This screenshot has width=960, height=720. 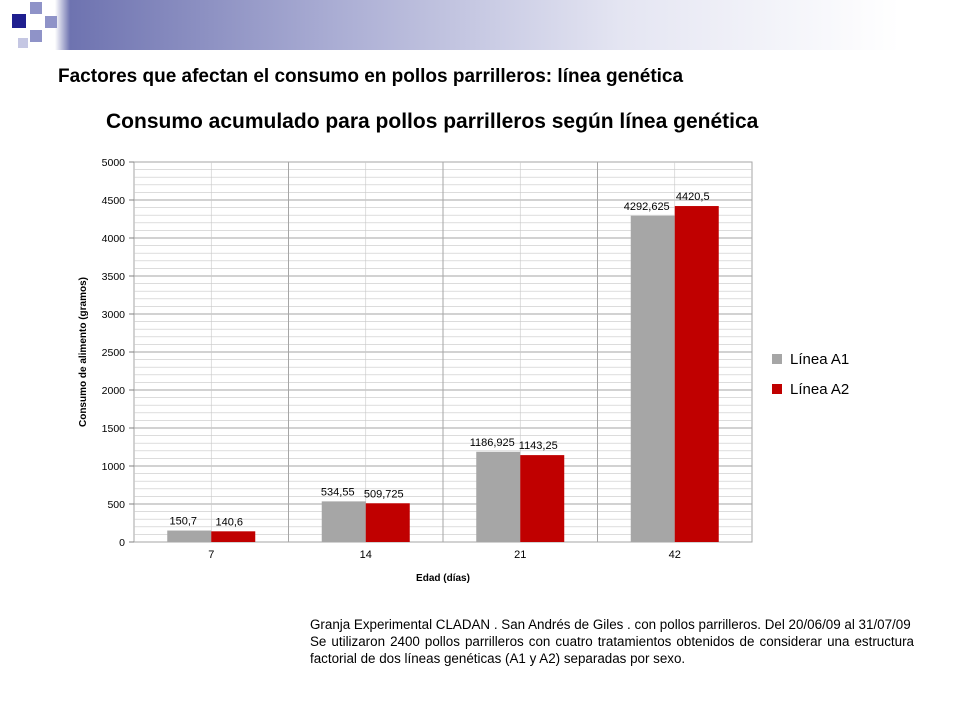 I want to click on legend-swatch-a1, so click(x=777, y=359).